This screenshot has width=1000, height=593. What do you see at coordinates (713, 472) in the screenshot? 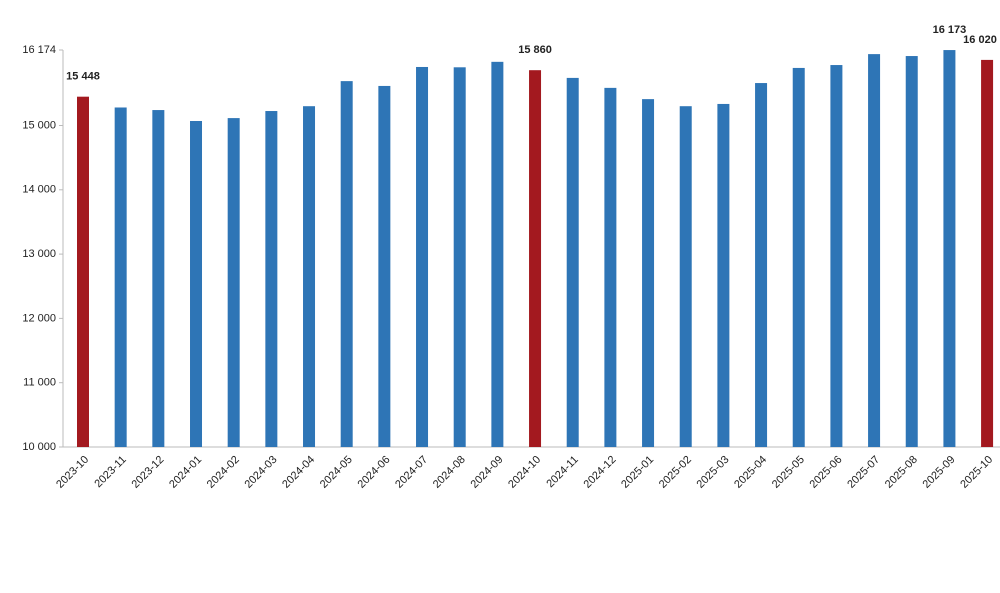
I see `x-tick-label: 2025-03` at bounding box center [713, 472].